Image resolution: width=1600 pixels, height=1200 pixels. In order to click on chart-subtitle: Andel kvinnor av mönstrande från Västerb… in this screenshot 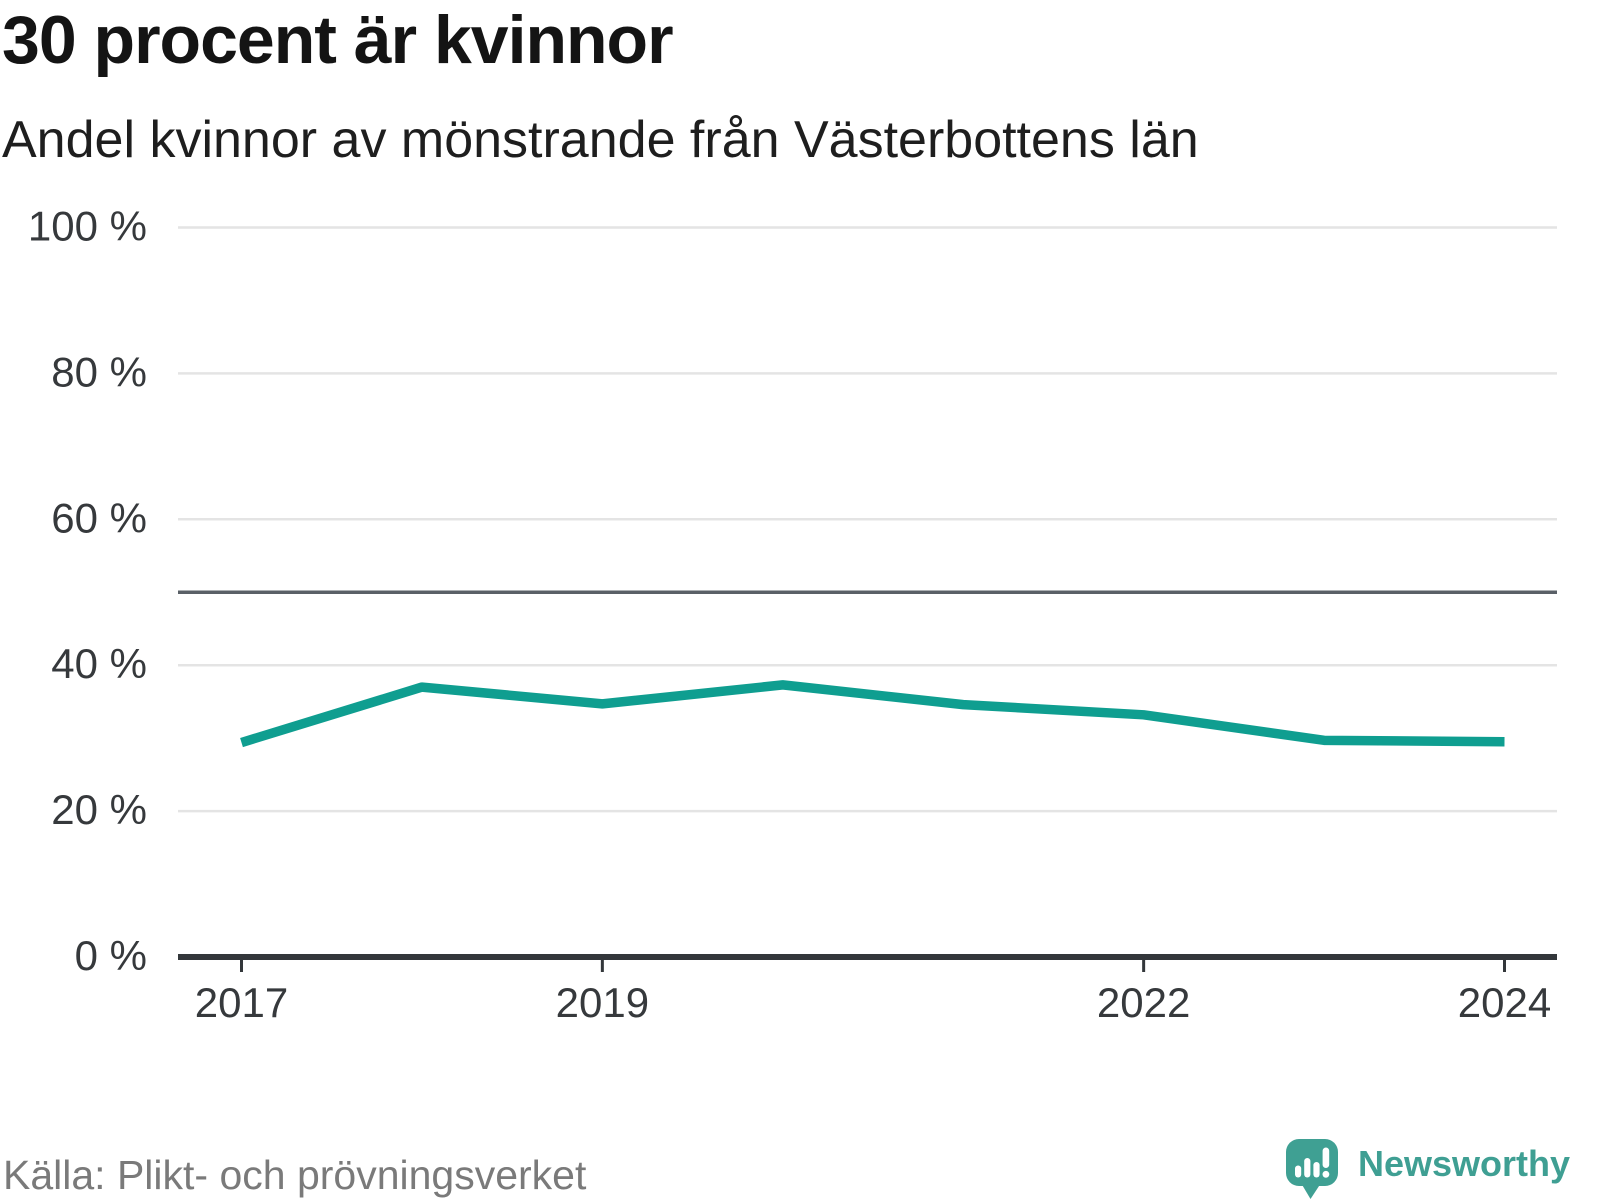, I will do `click(600, 140)`.